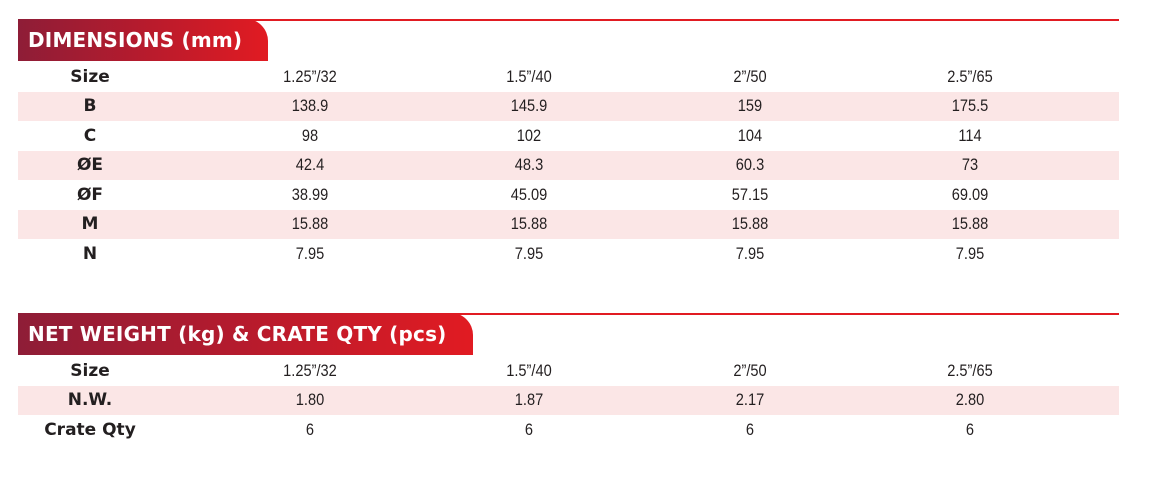 This screenshot has width=1174, height=494. Describe the element at coordinates (143, 40) in the screenshot. I see `dimensions-title: DIMENSIONS (mm)` at that location.